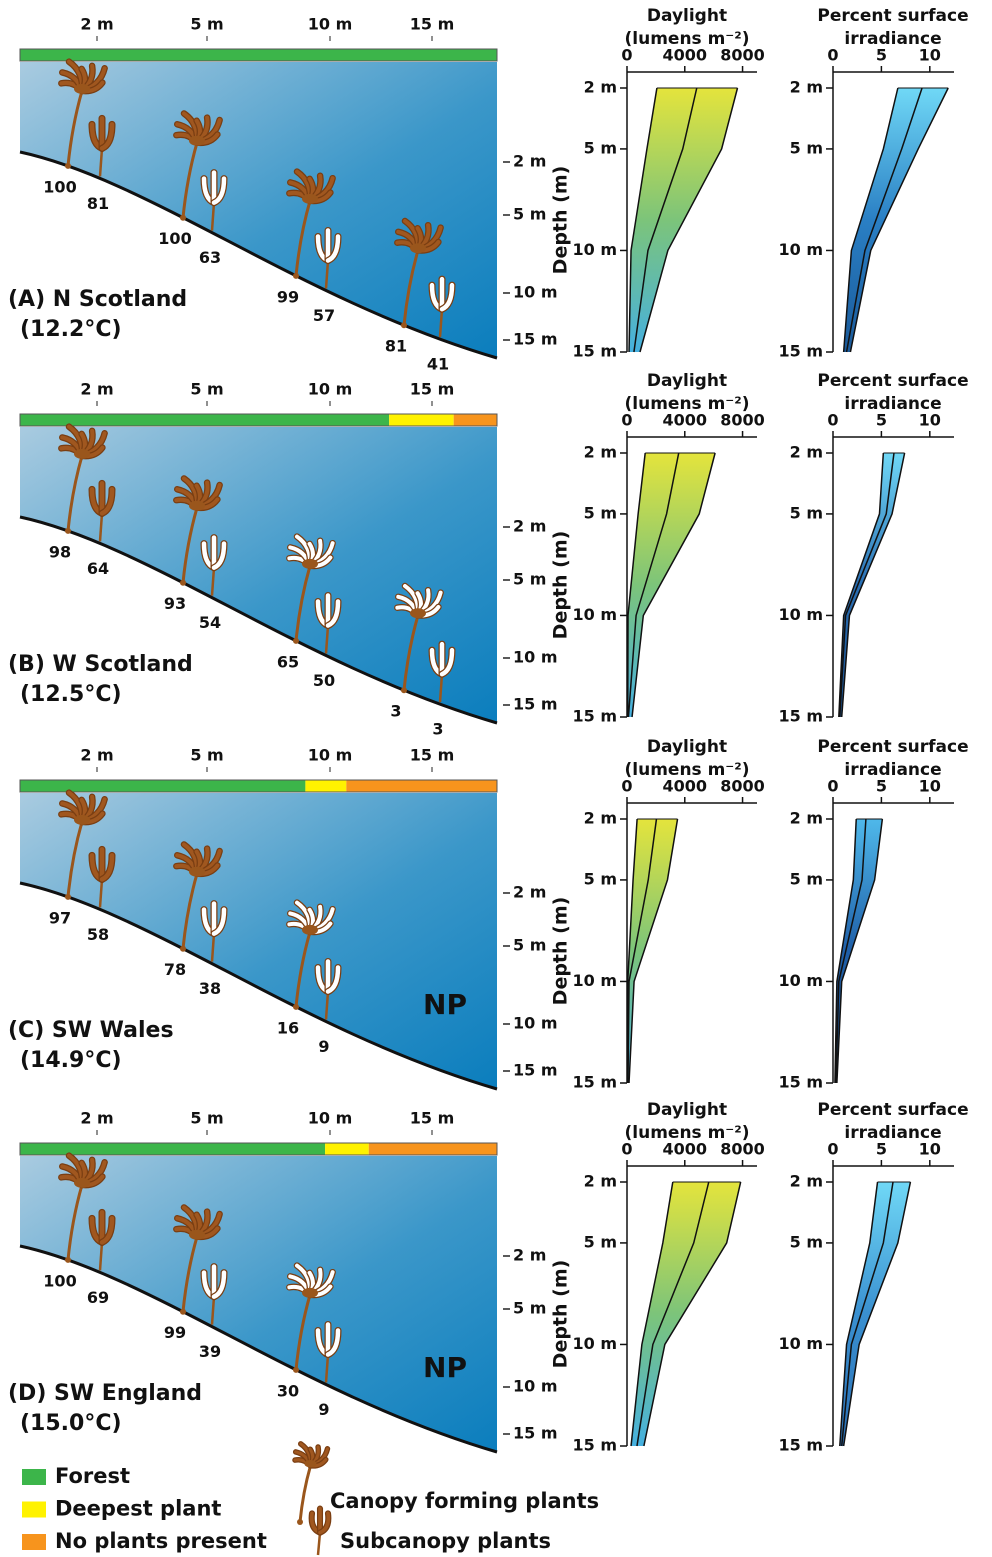  I want to click on depth-tick-label: 2 m, so click(529, 892).